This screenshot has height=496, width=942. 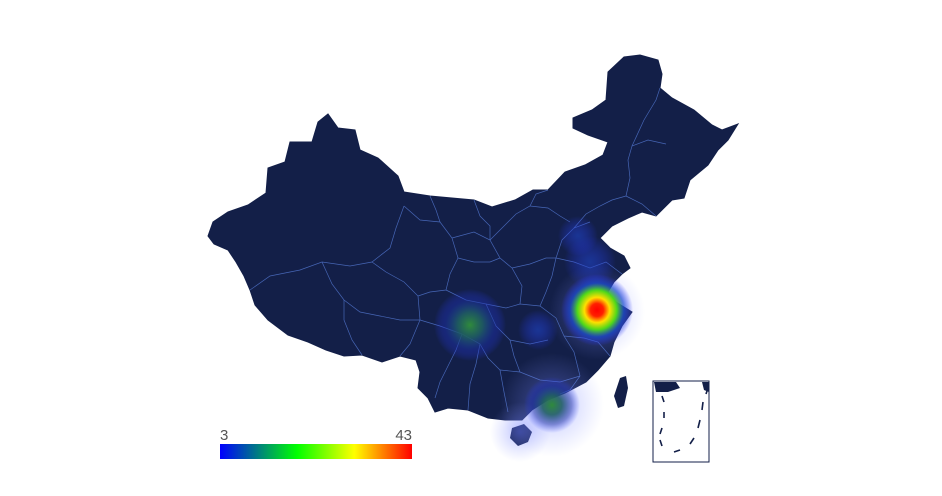 I want to click on heat-spot-shanghai, so click(x=597, y=310).